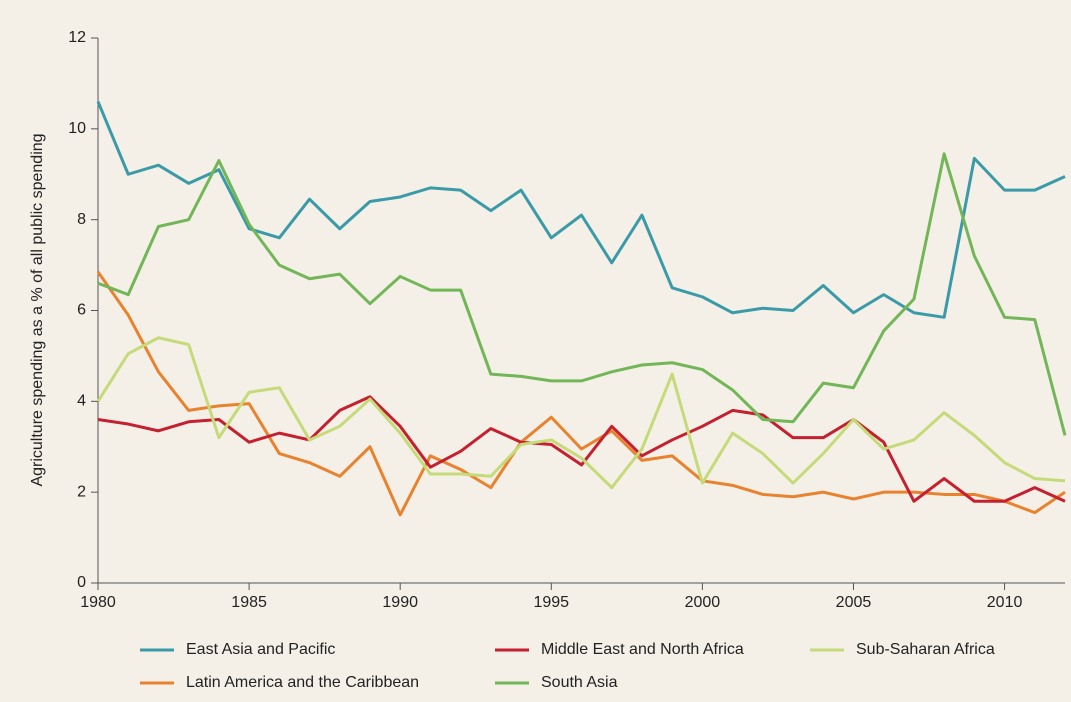  Describe the element at coordinates (854, 602) in the screenshot. I see `x-tick-label: 2005` at that location.